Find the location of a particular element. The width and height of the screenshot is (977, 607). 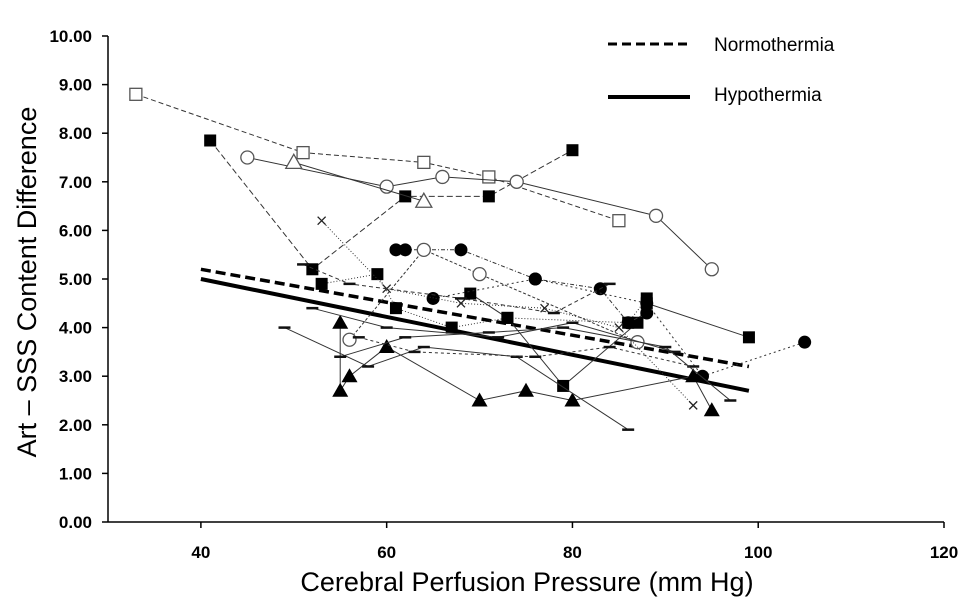

x-tick-label: 100 is located at coordinates (758, 552).